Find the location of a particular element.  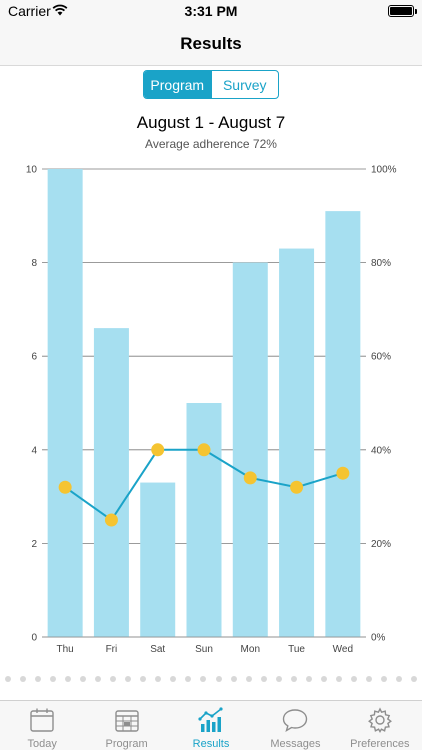

message-bubble-icon is located at coordinates (295, 720).